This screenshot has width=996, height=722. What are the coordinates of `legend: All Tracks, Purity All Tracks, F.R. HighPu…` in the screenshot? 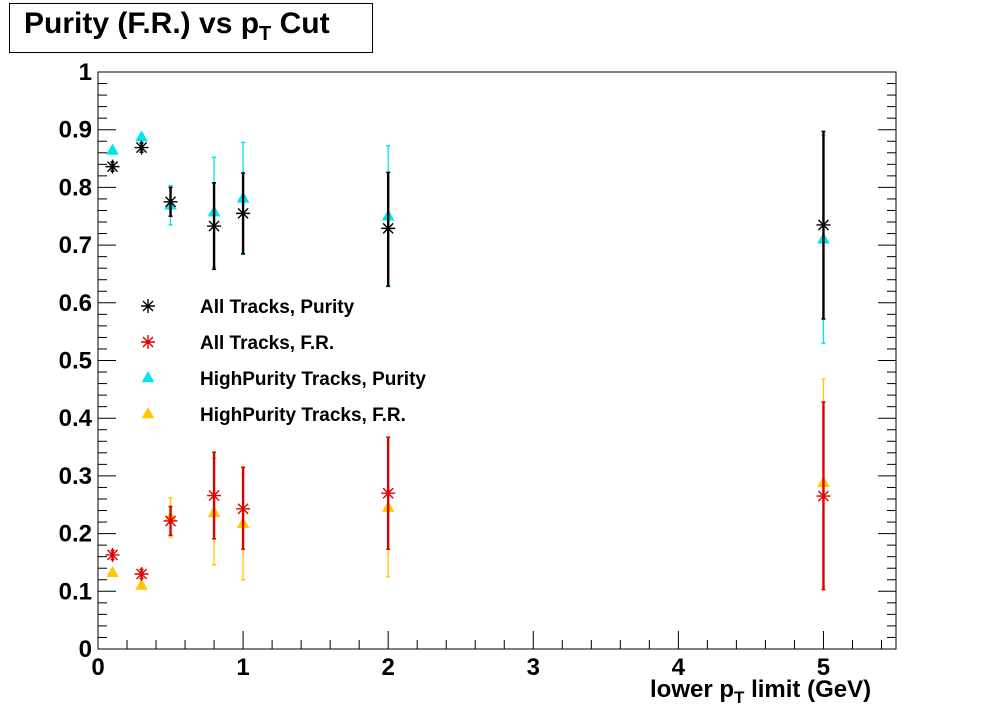 It's located at (283, 361).